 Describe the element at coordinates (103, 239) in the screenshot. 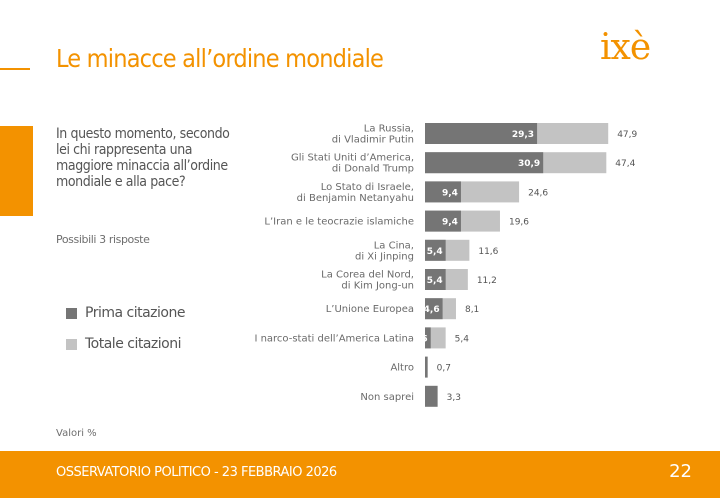

I see `answers-note: Possibili 3 risposte` at that location.